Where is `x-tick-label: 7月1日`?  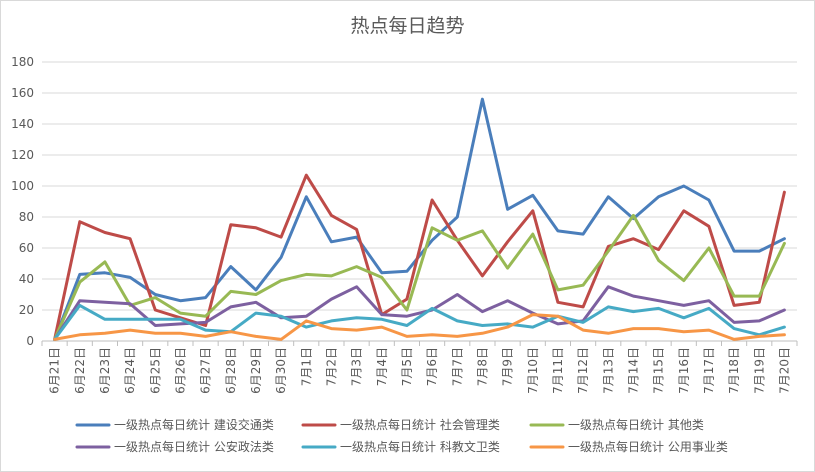
x-tick-label: 7月1日 is located at coordinates (306, 366).